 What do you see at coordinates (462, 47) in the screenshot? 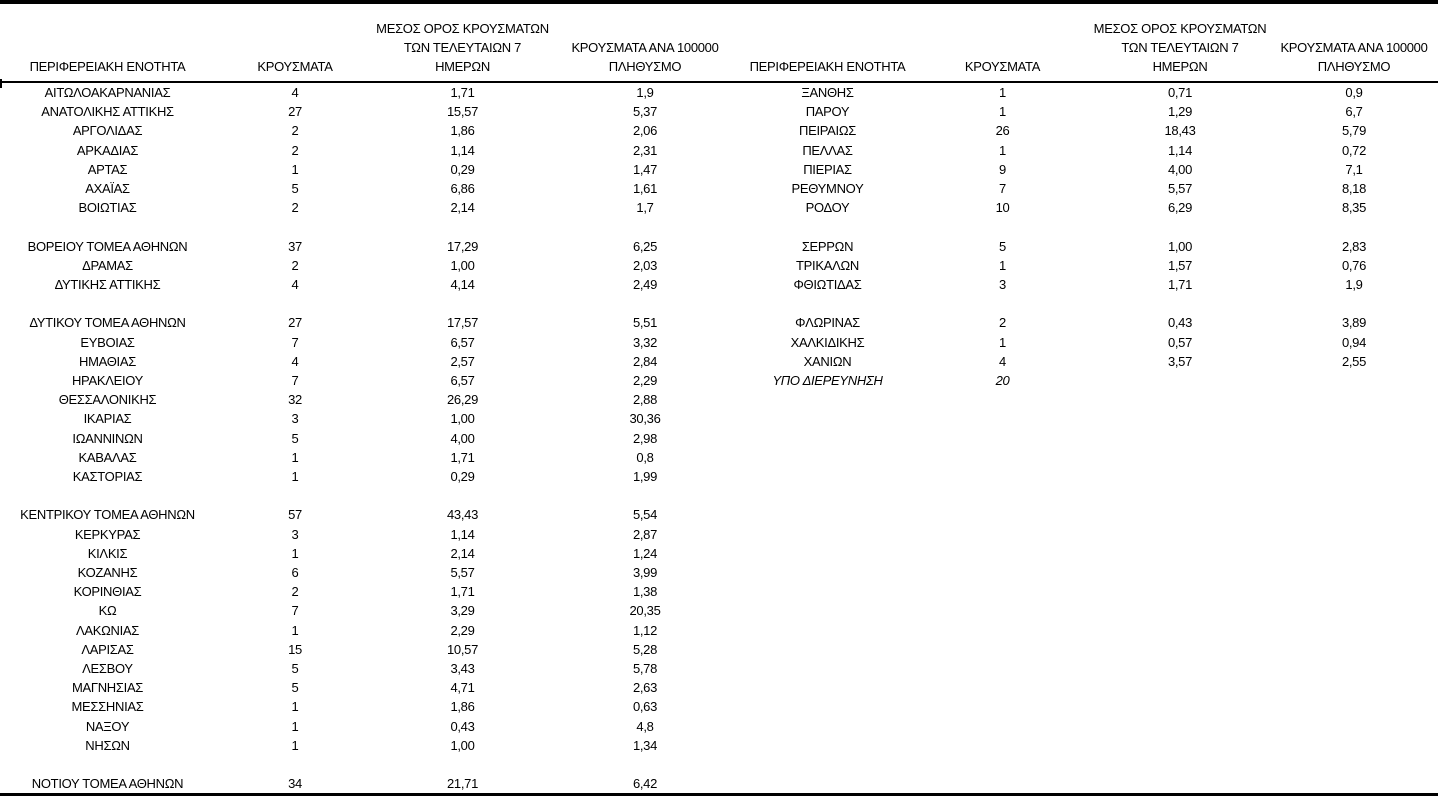
I see `header-label: ΤΩΝ ΤΕΛΕΥΤΑΙΩΝ 7` at bounding box center [462, 47].